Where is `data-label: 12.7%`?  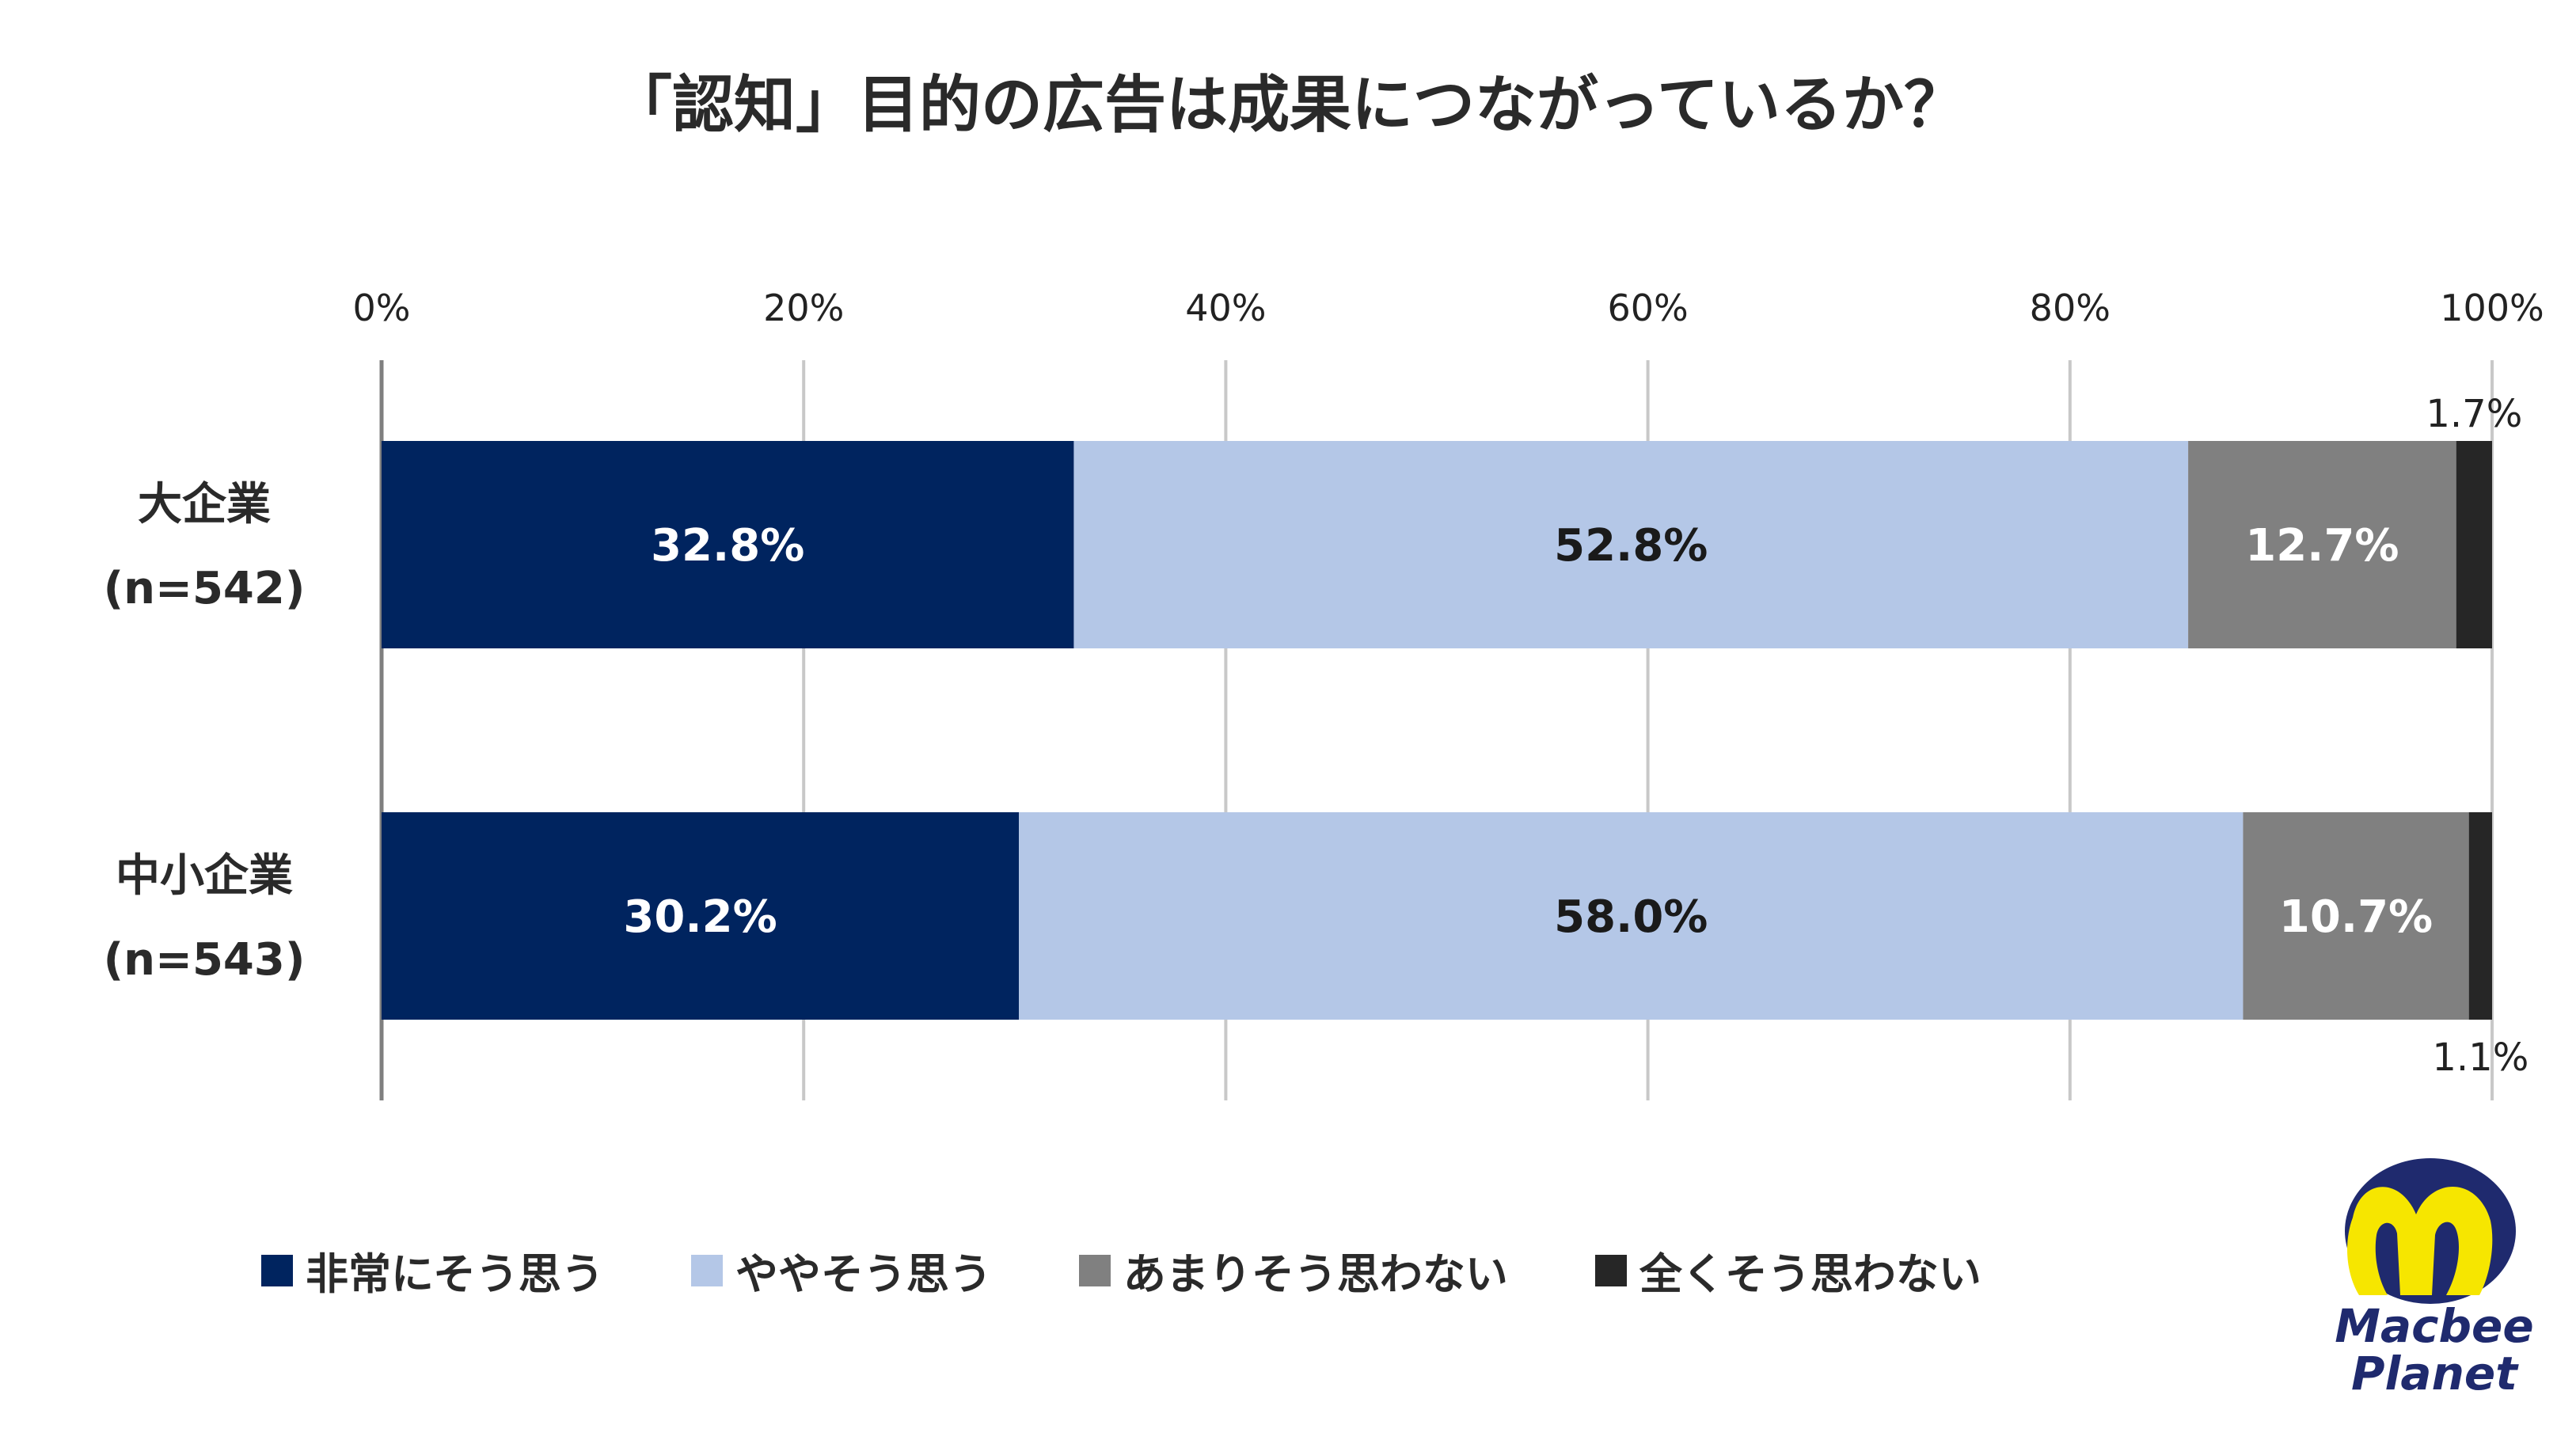 data-label: 12.7% is located at coordinates (2322, 546).